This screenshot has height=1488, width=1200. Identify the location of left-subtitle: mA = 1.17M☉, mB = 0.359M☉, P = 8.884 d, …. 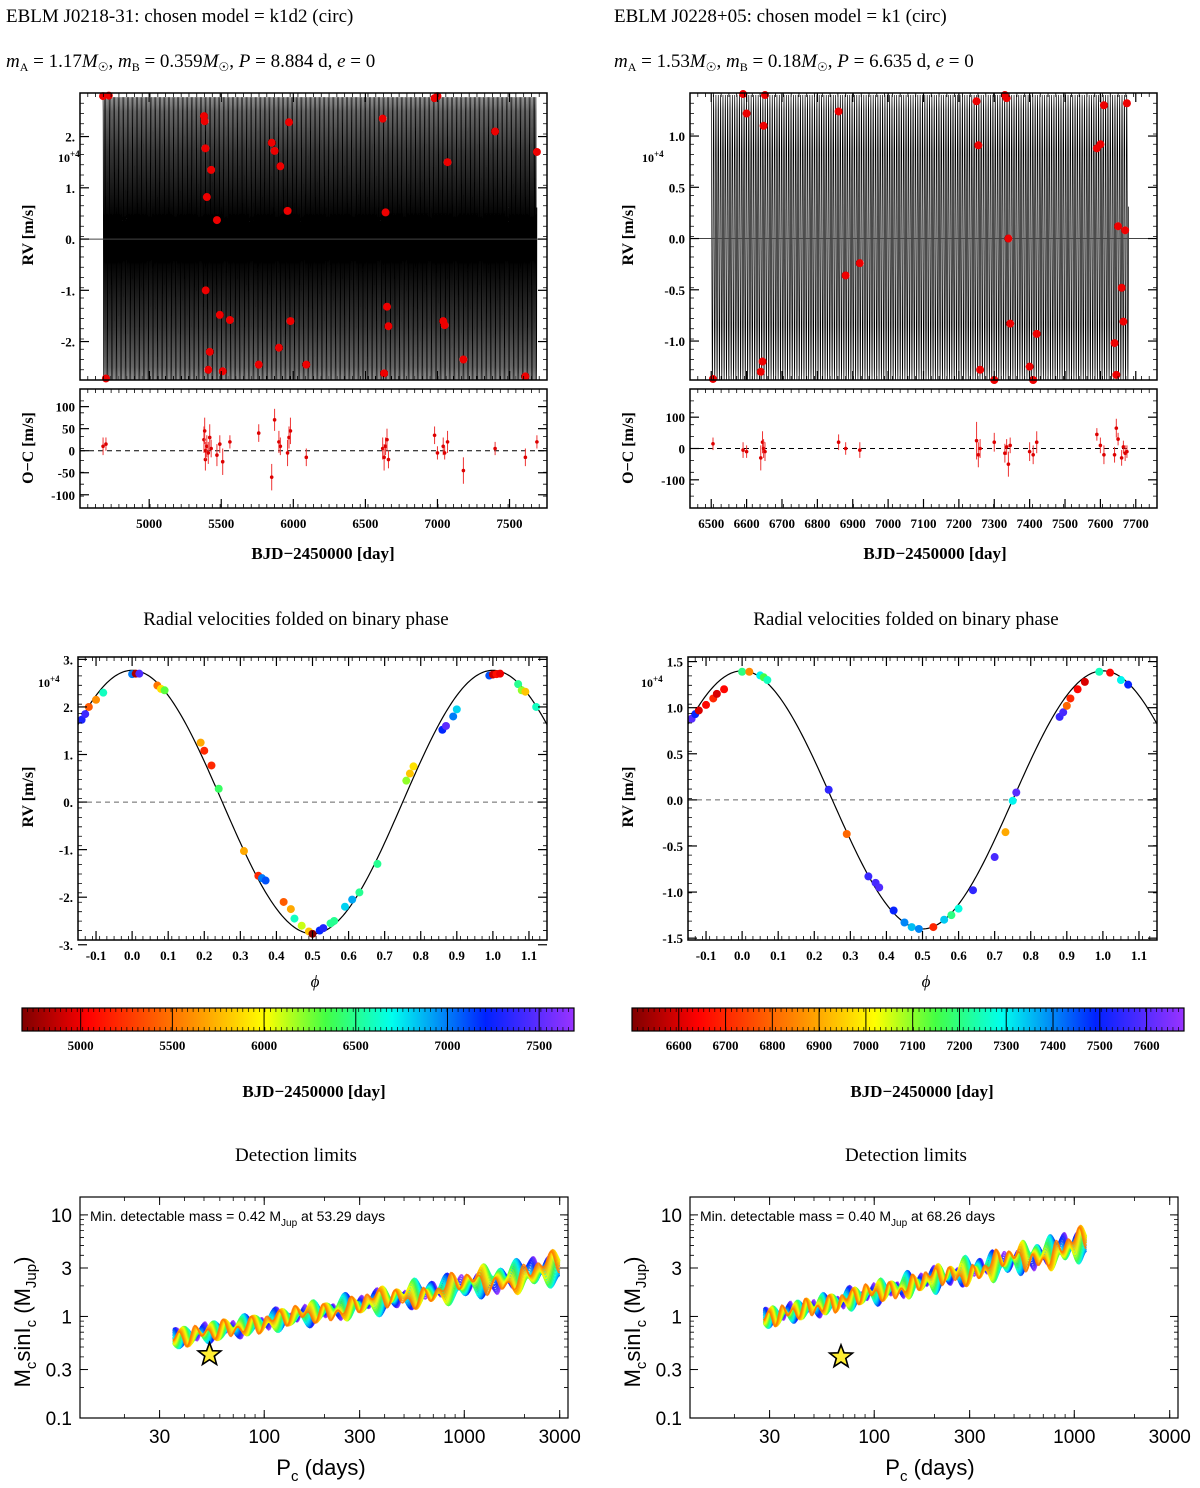
(190, 62).